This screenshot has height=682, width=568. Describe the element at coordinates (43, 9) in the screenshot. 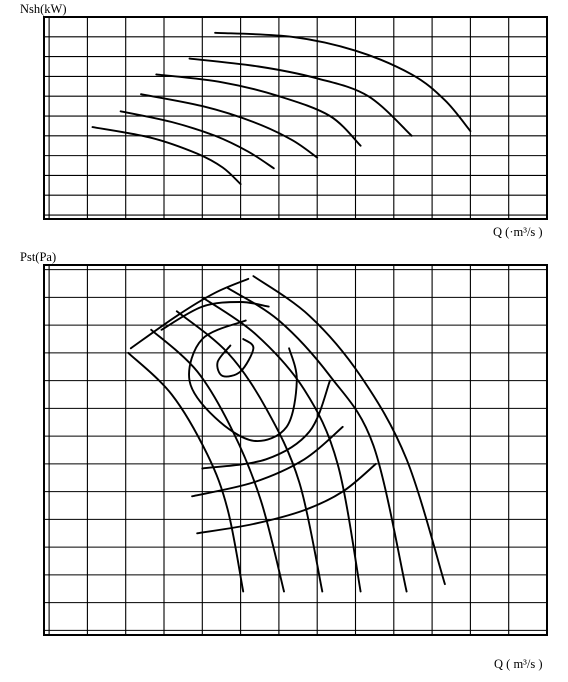

I see `power-y-axis-label: Nsh(kW)` at that location.